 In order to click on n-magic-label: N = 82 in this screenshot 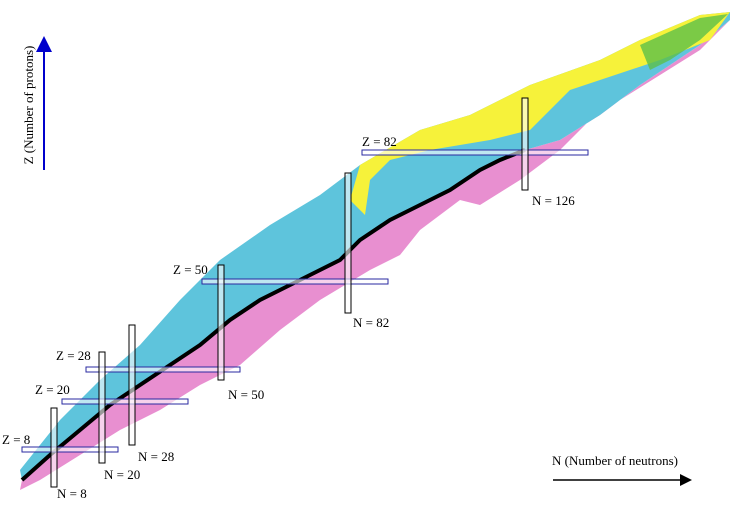, I will do `click(371, 322)`.